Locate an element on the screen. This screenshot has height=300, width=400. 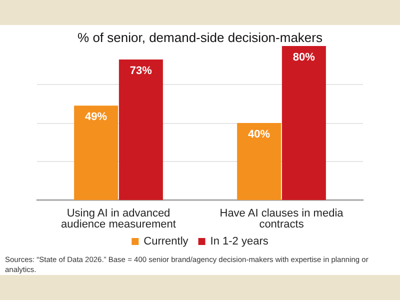
data-label: 40% is located at coordinates (259, 134).